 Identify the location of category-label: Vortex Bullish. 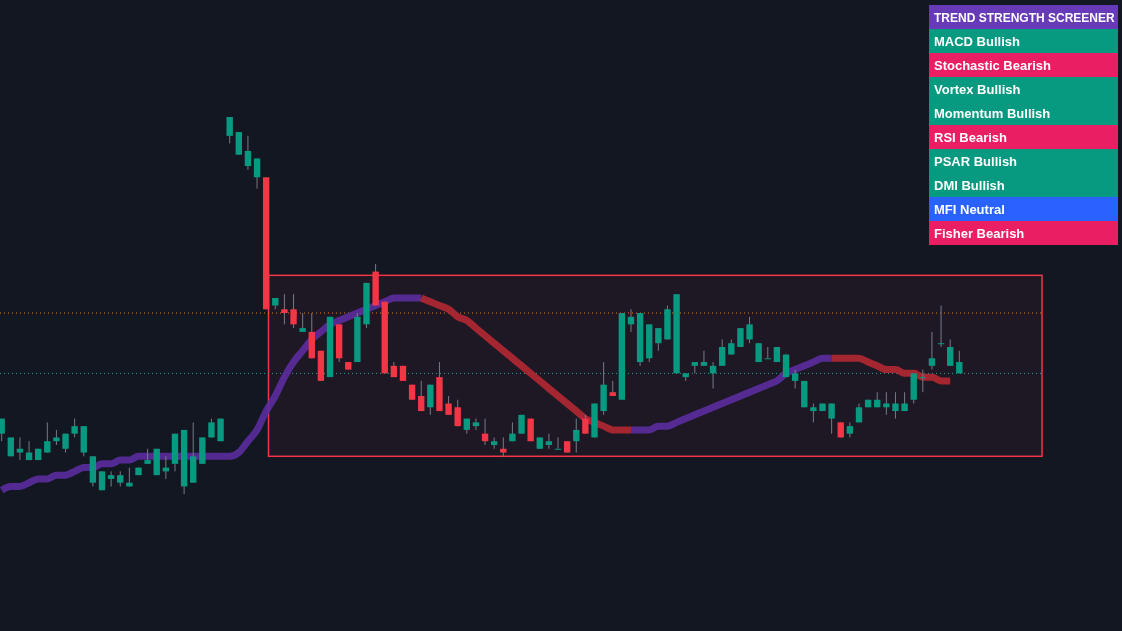
(977, 89).